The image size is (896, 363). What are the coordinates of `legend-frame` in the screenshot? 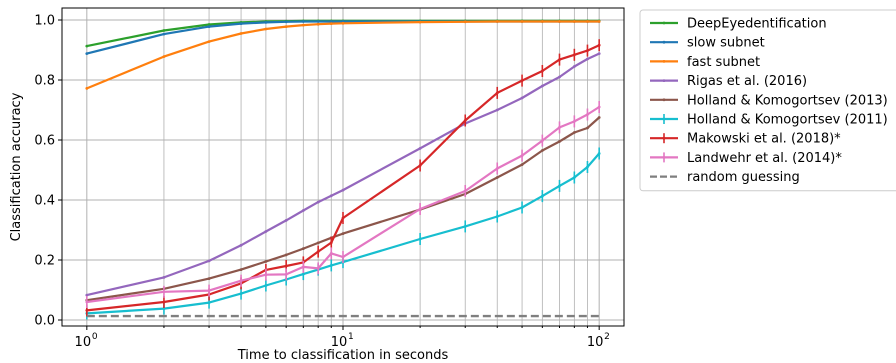 It's located at (767, 100).